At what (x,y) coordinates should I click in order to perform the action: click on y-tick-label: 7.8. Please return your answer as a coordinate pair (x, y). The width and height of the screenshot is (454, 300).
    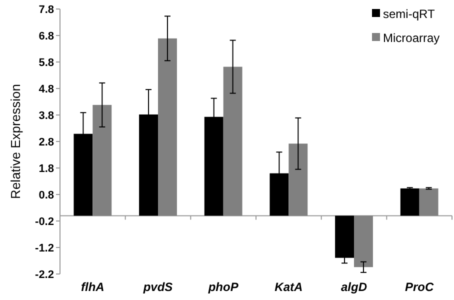
    Looking at the image, I should click on (46, 10).